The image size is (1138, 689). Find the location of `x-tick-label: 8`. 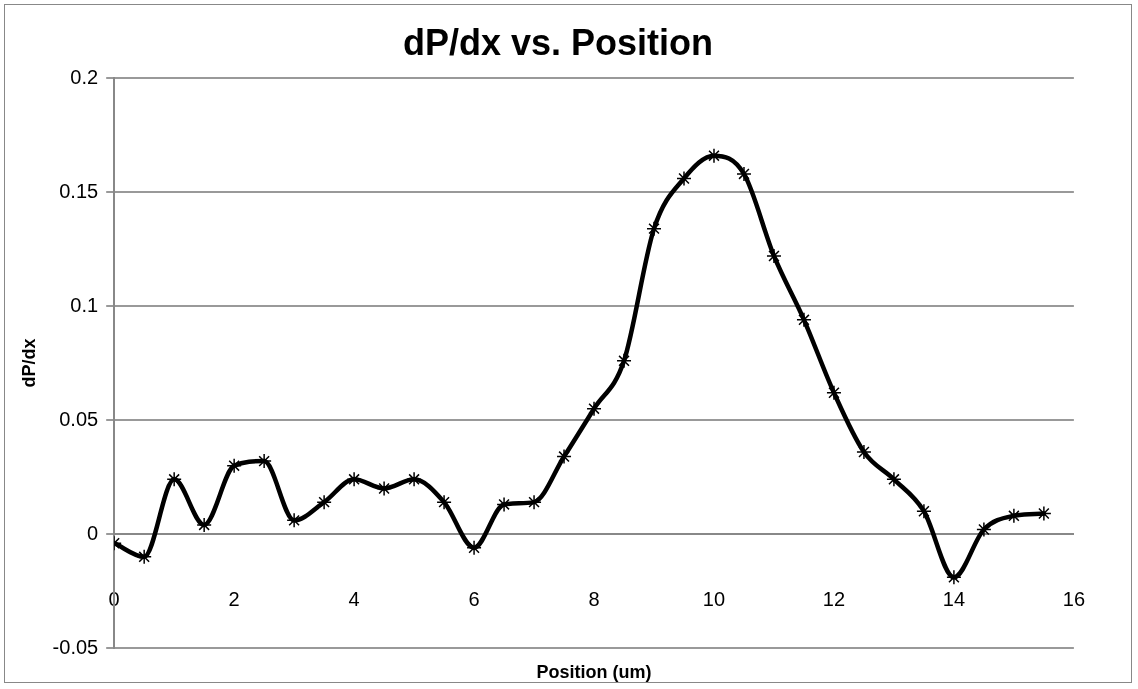

x-tick-label: 8 is located at coordinates (594, 598).